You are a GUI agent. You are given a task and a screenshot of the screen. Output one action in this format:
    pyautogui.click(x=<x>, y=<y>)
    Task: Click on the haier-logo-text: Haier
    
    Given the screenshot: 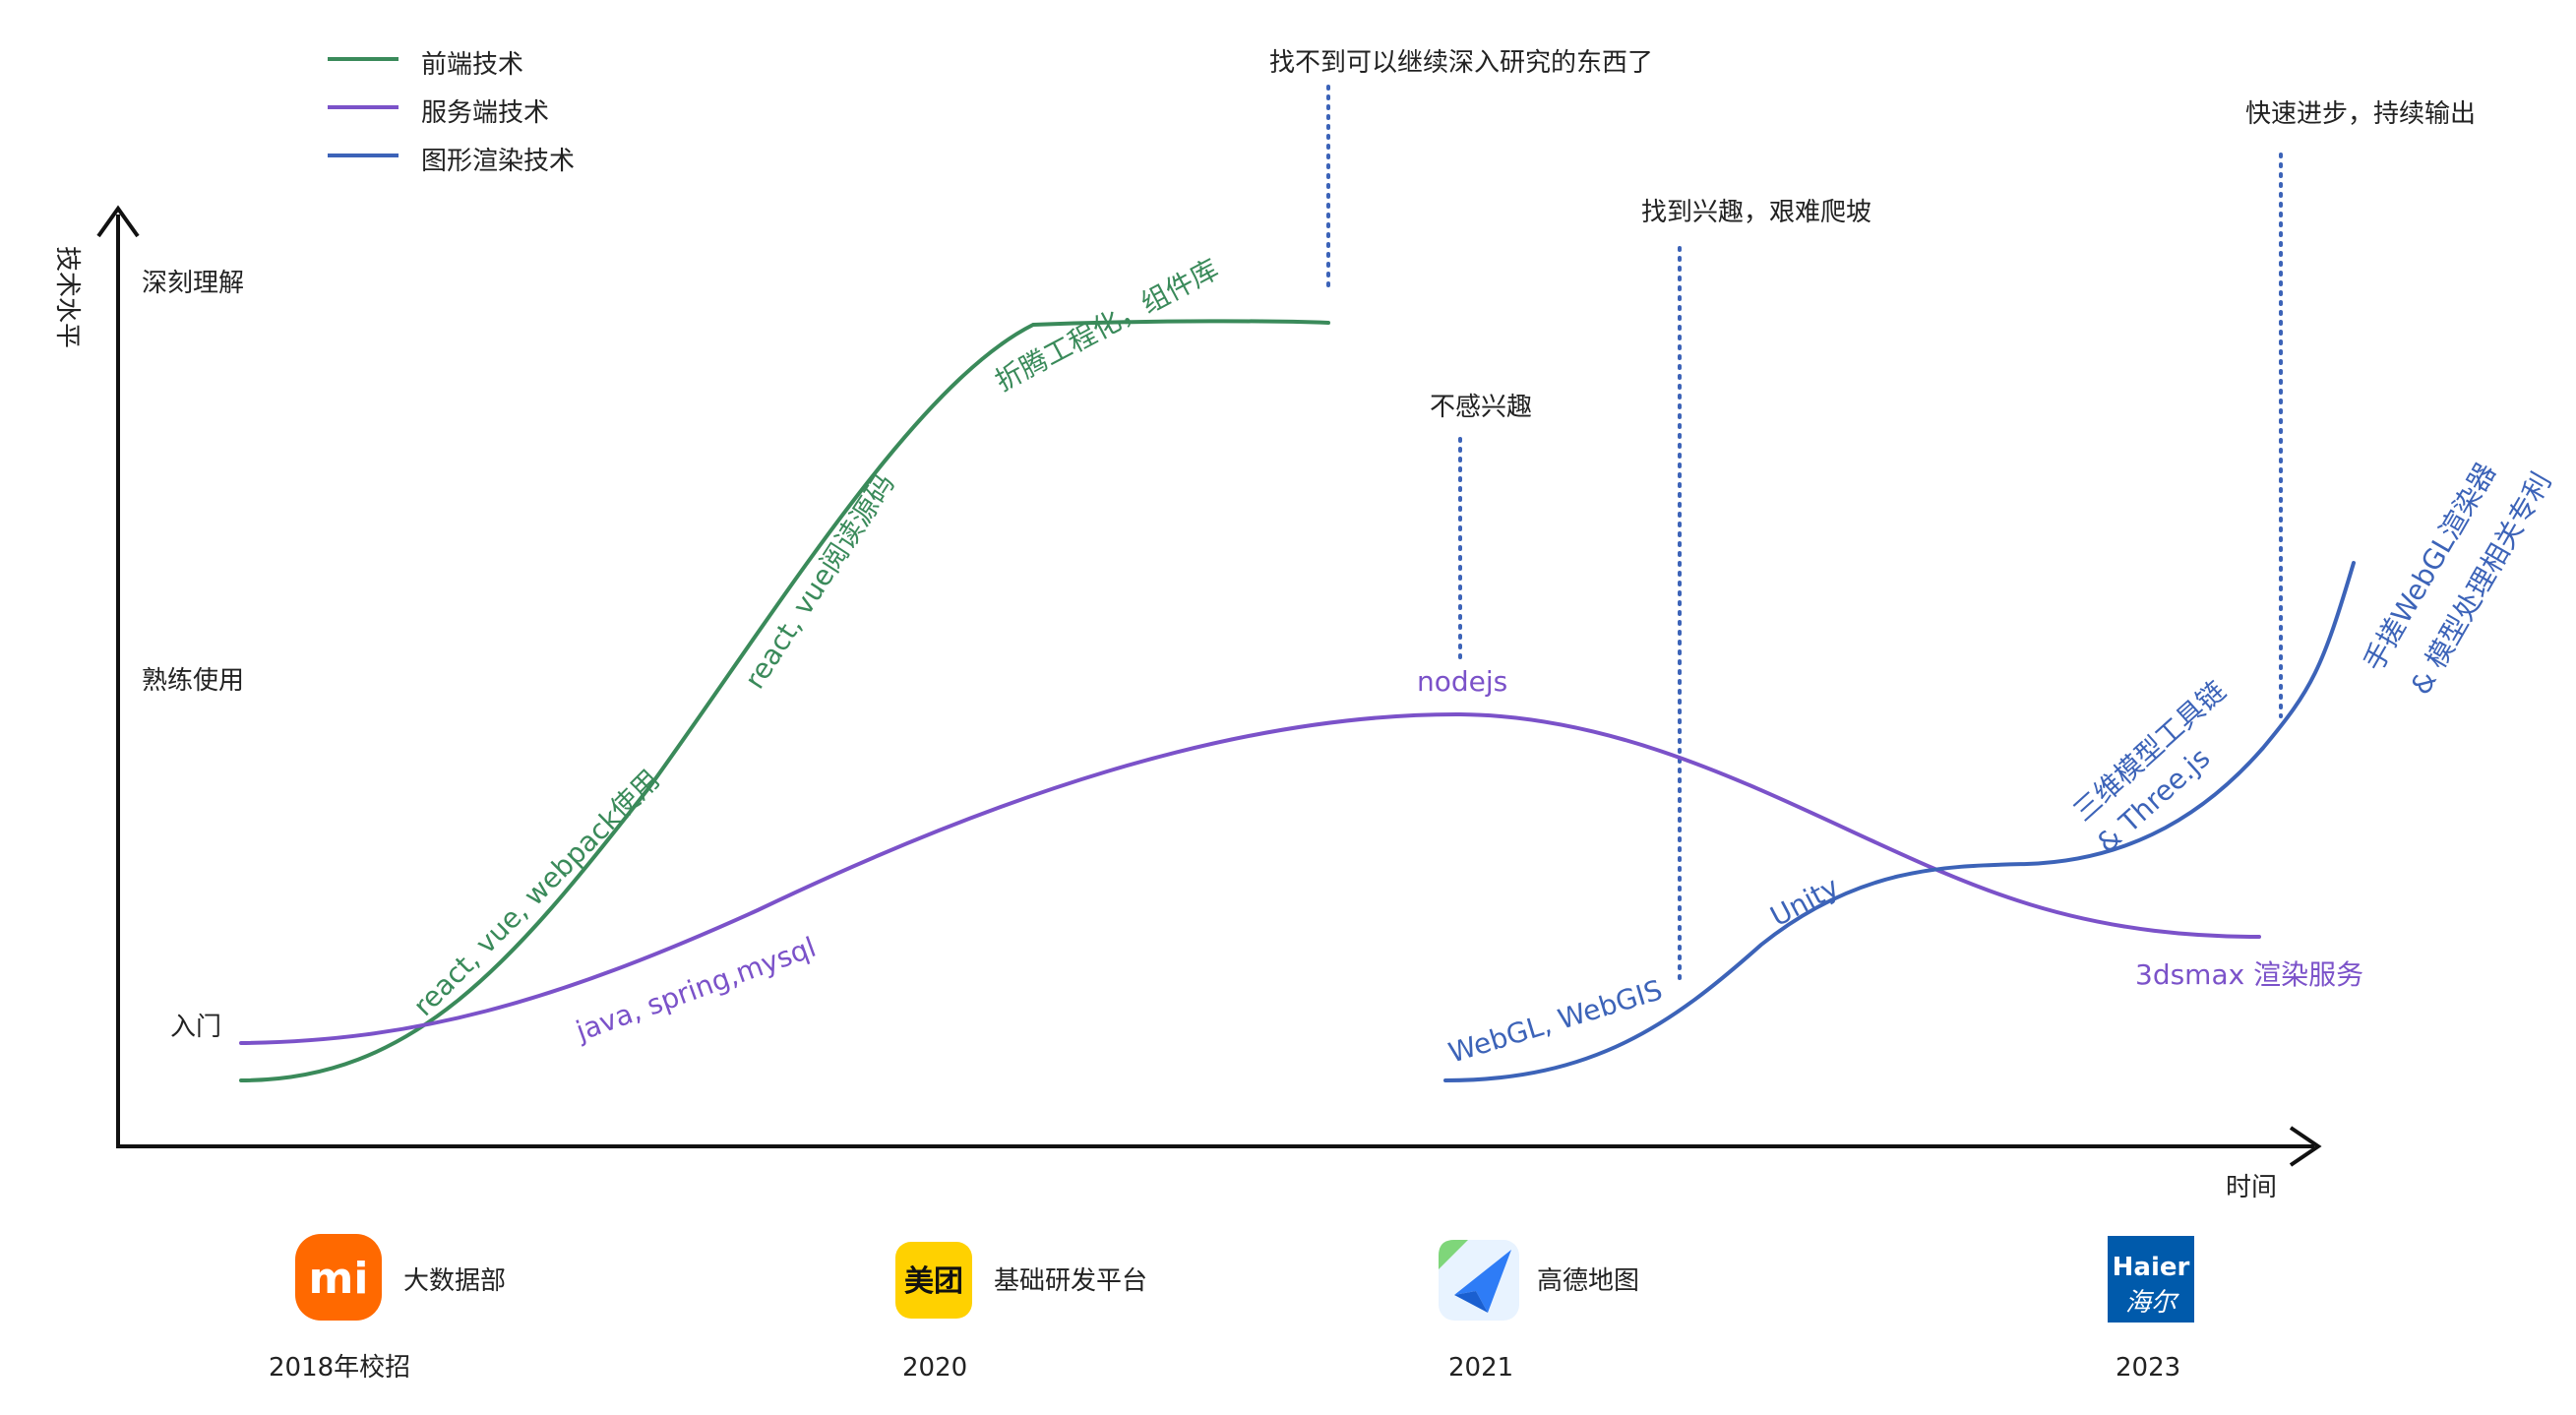 What is the action you would take?
    pyautogui.click(x=2151, y=1267)
    